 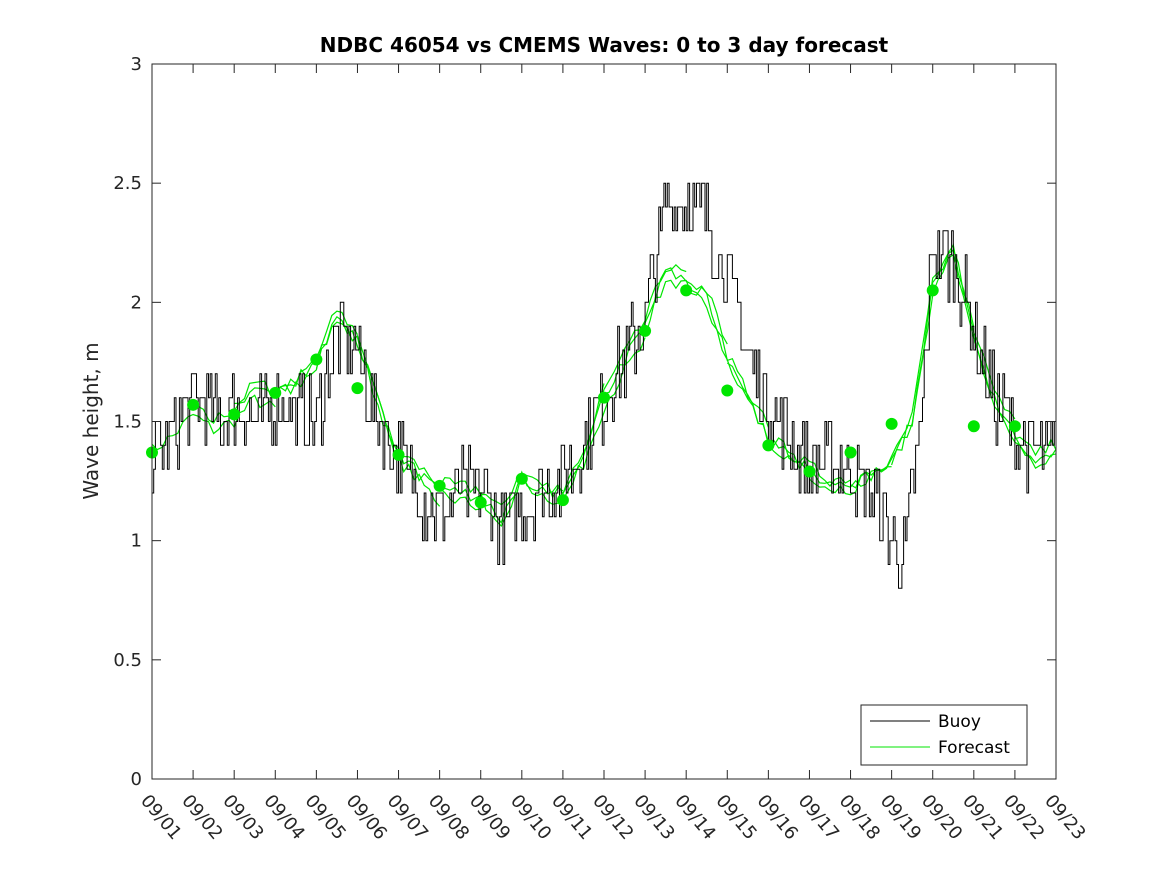 I want to click on legend-forecast-label: Forecast, so click(x=974, y=748).